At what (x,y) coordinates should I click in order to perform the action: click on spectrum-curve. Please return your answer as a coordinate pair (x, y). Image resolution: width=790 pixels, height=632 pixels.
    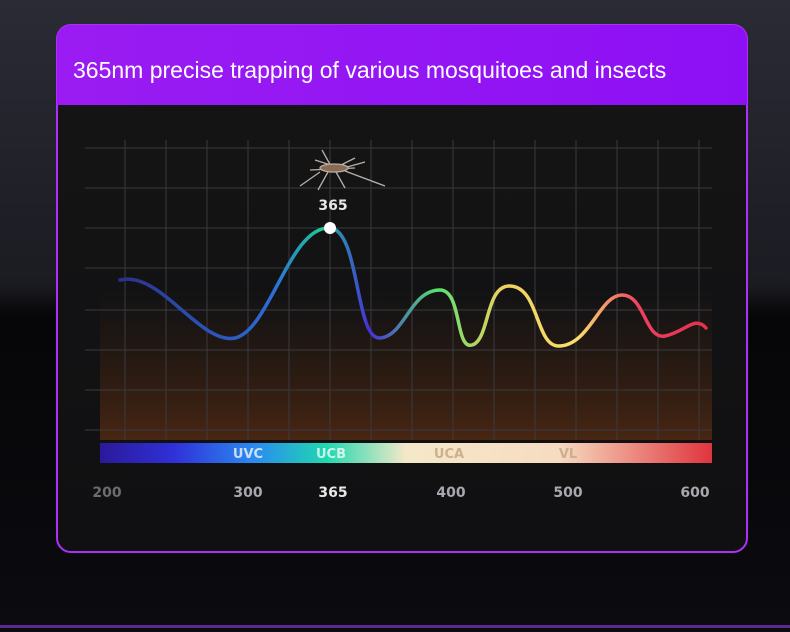
    Looking at the image, I should click on (413, 287).